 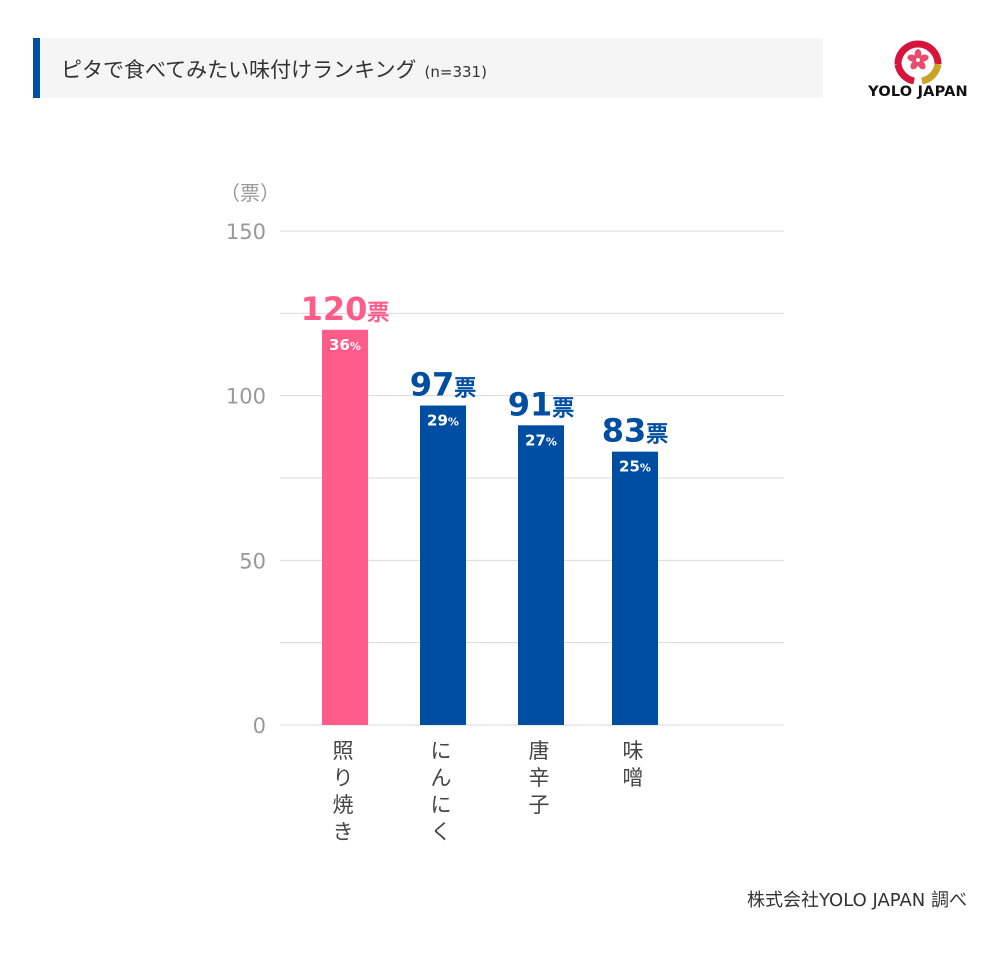 What do you see at coordinates (633, 751) in the screenshot?
I see `x-category-label: 味` at bounding box center [633, 751].